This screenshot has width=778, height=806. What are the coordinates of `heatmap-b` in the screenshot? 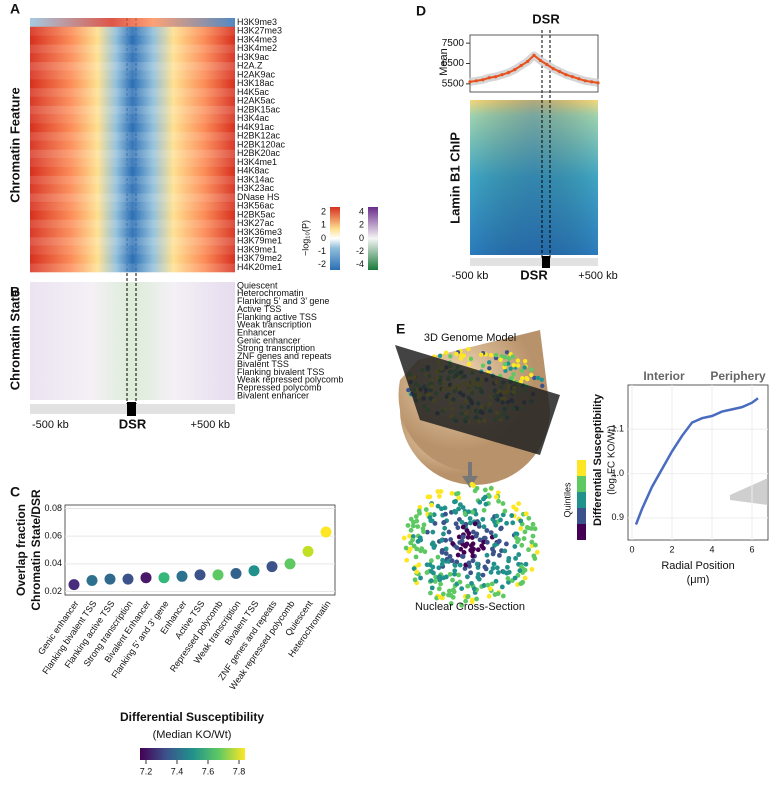 It's located at (132, 341).